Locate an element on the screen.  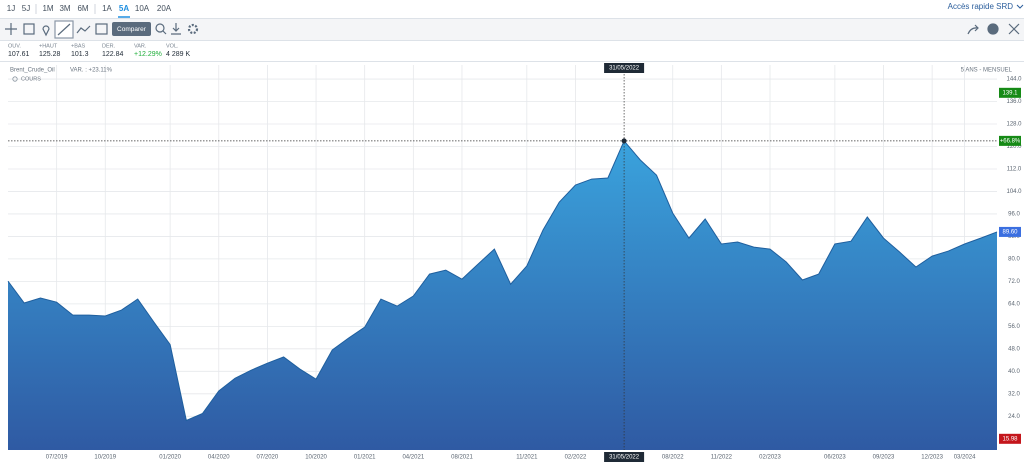
stat-label: +BAS is located at coordinates (78, 46).